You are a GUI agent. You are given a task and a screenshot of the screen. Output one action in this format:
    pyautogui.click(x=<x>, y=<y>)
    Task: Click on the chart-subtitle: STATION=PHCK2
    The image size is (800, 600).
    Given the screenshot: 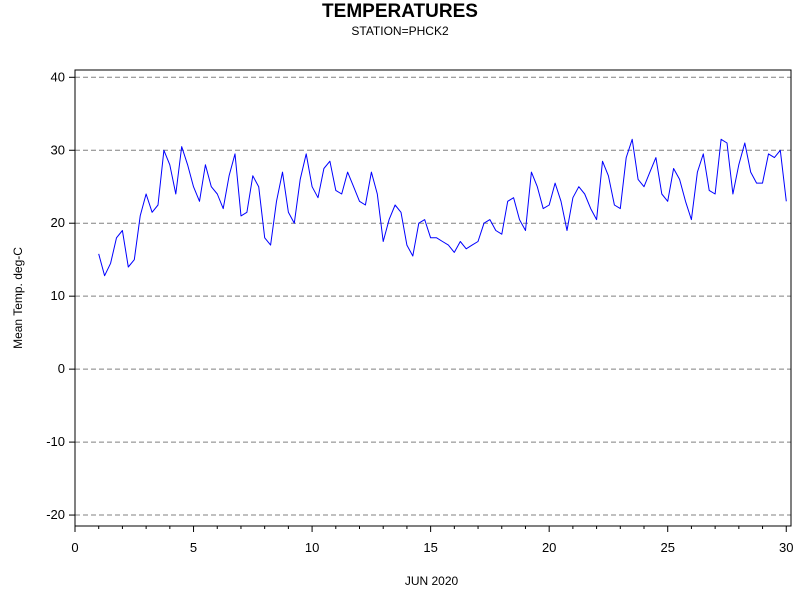 What is the action you would take?
    pyautogui.click(x=400, y=31)
    